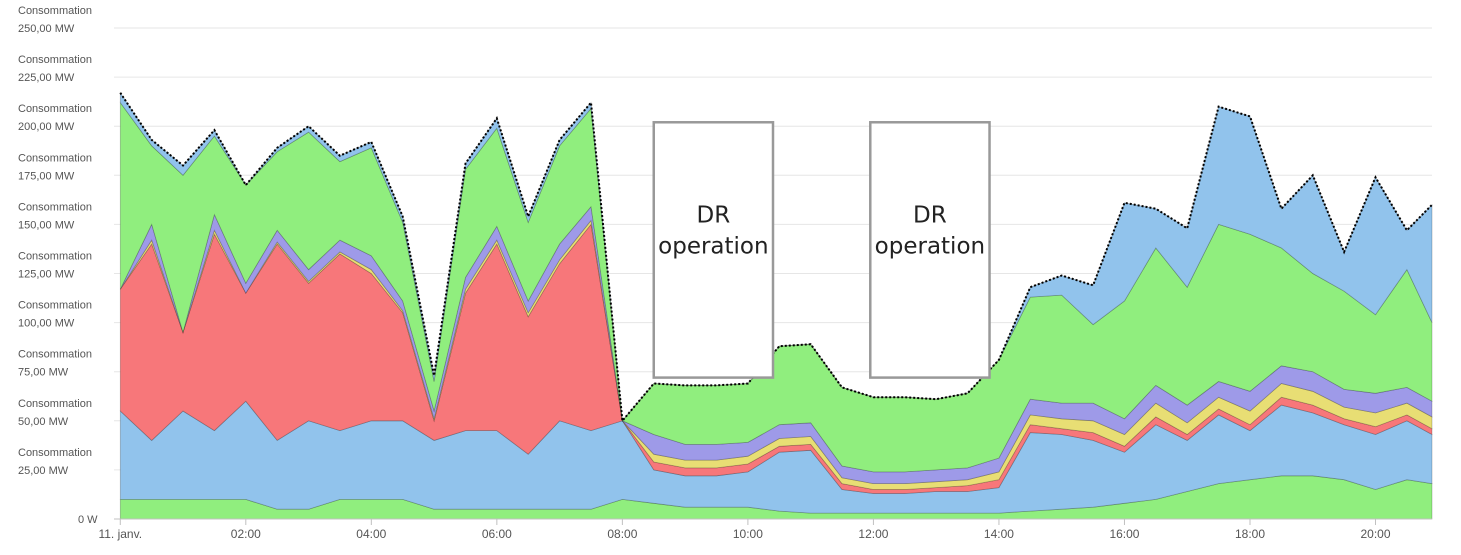  Describe the element at coordinates (1375, 534) in the screenshot. I see `x-tick-label-10: 20:00` at that location.